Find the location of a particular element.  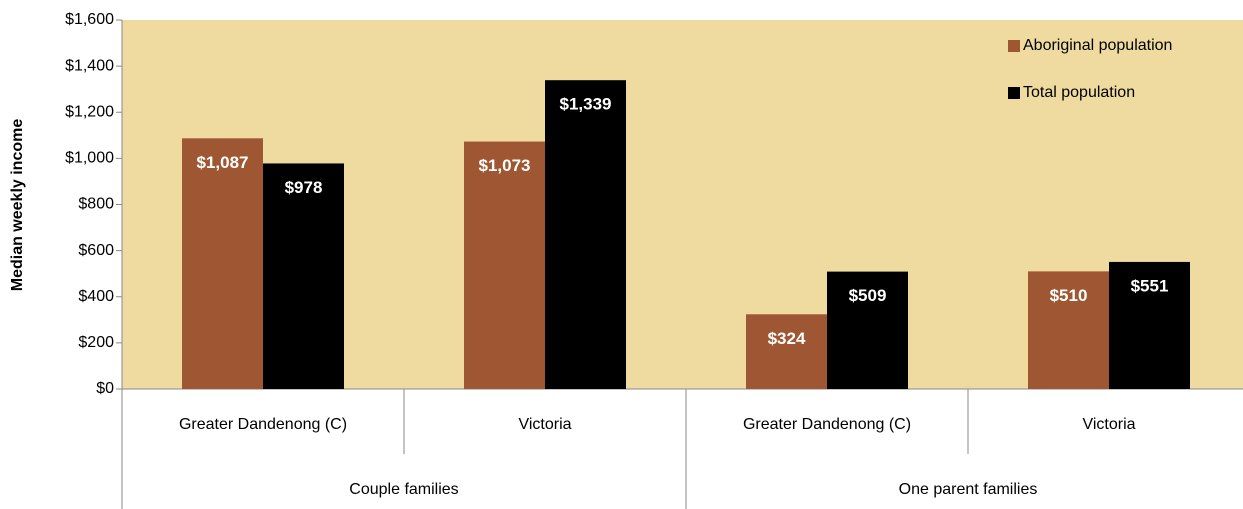

y-tick-label: $1,000 is located at coordinates (89, 158).